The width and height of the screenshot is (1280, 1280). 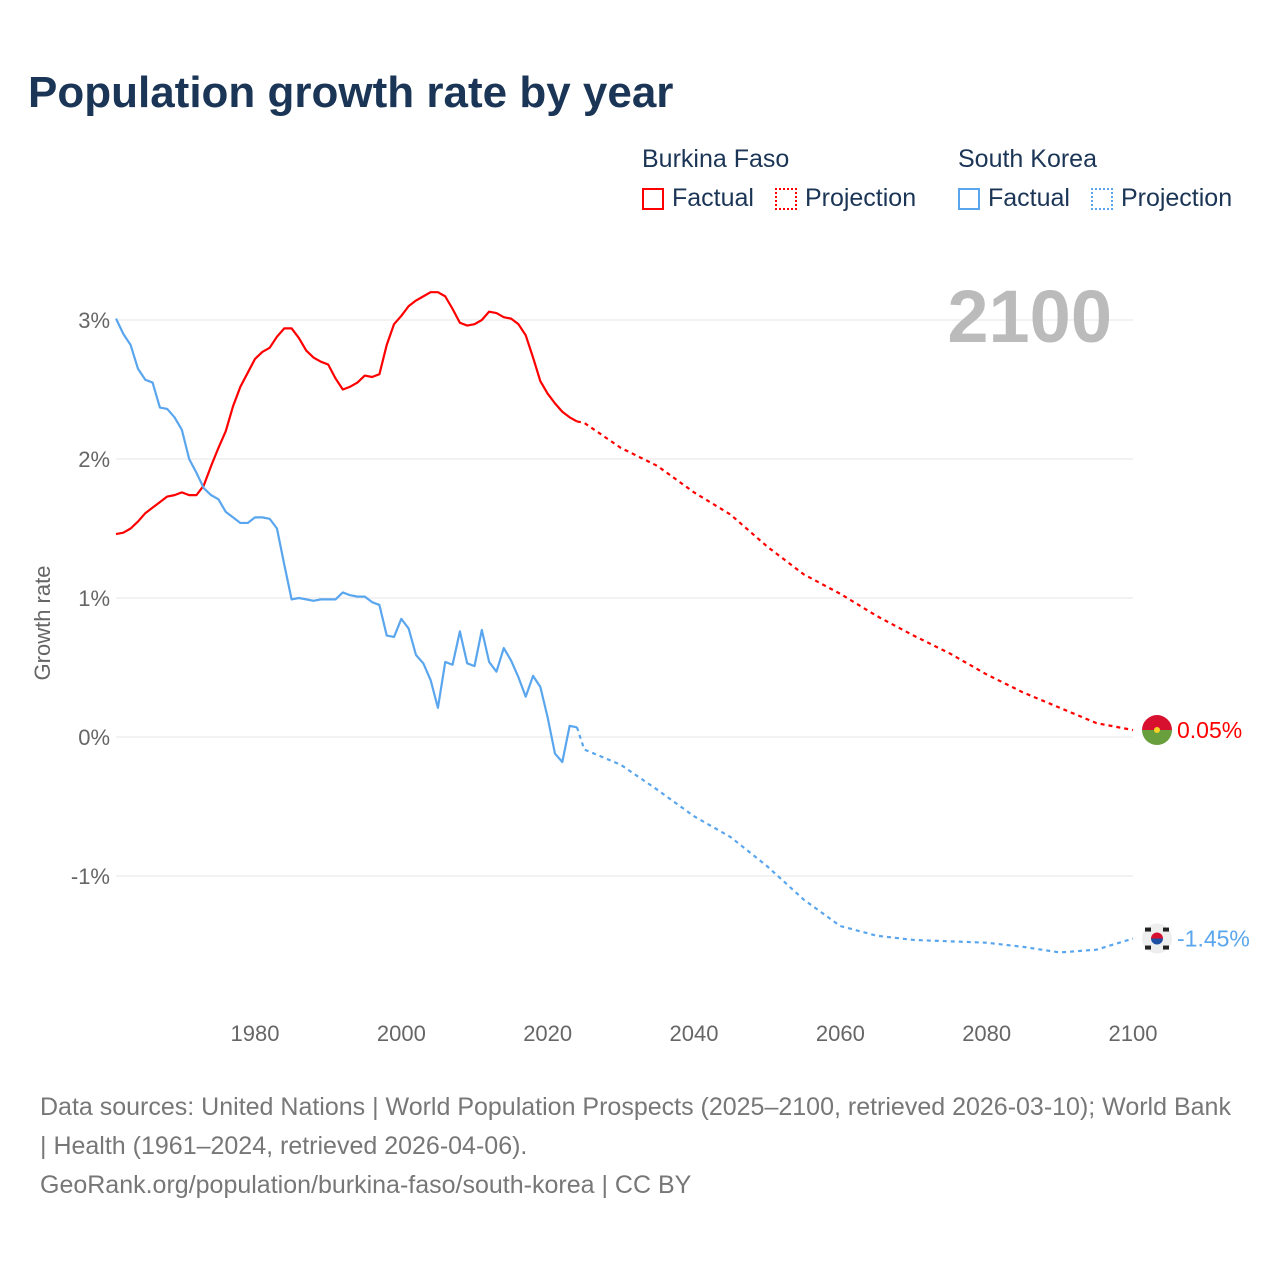 I want to click on y-axis-label: Growth rate, so click(x=42, y=623).